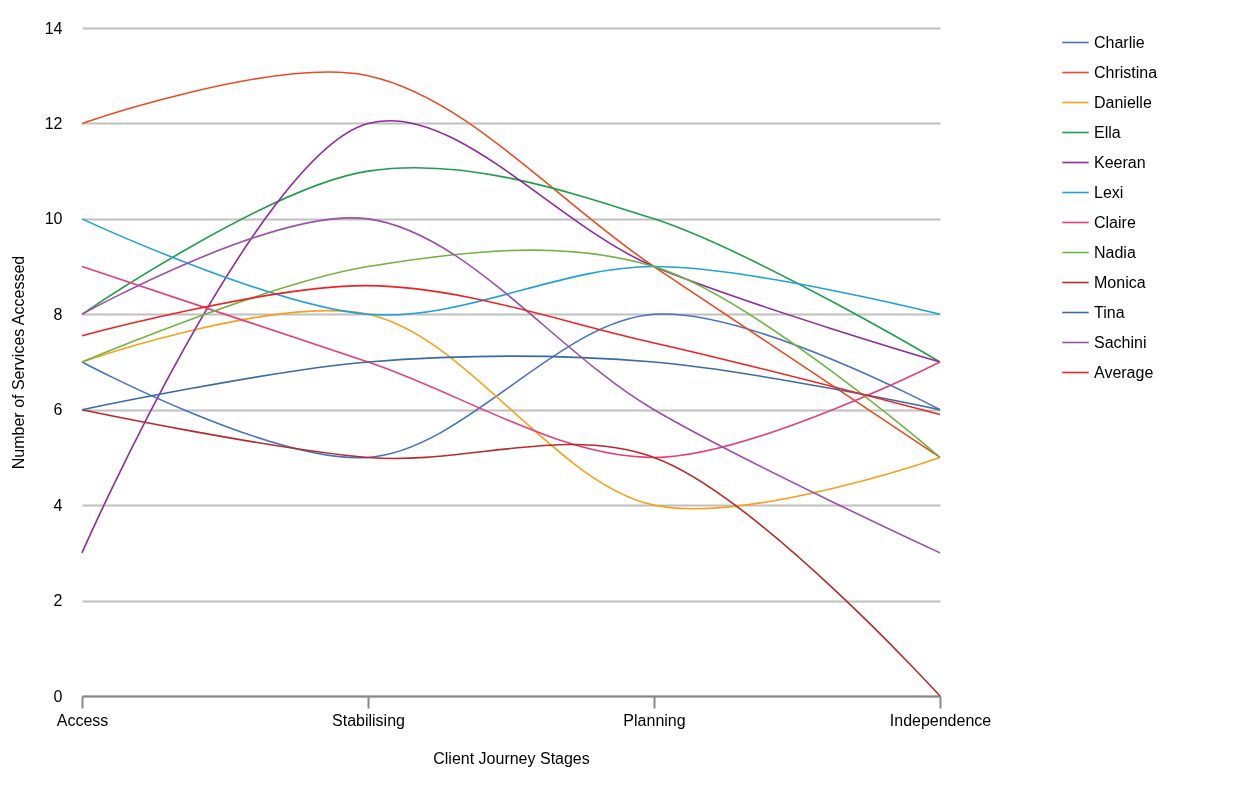 The height and width of the screenshot is (791, 1243). I want to click on legend-label: Tina, so click(1109, 312).